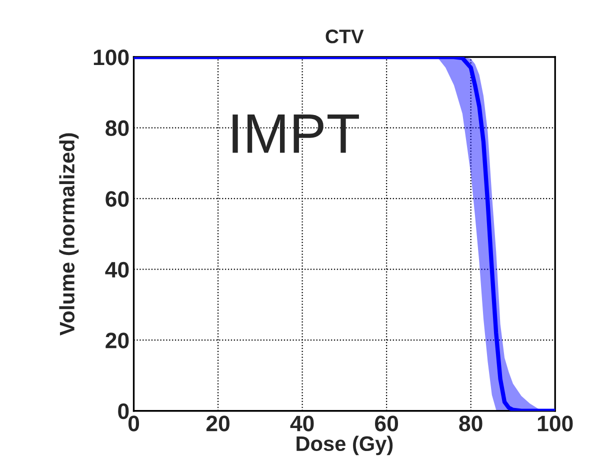 The image size is (608, 475). What do you see at coordinates (218, 424) in the screenshot?
I see `x-tick-label: 20` at bounding box center [218, 424].